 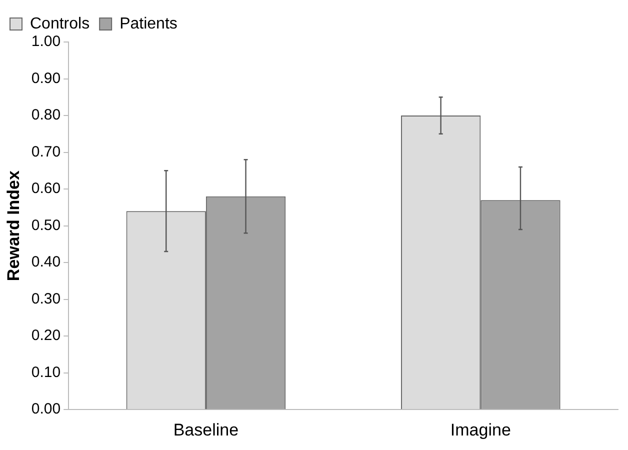 What do you see at coordinates (46, 189) in the screenshot?
I see `y-tick-label: 0.60` at bounding box center [46, 189].